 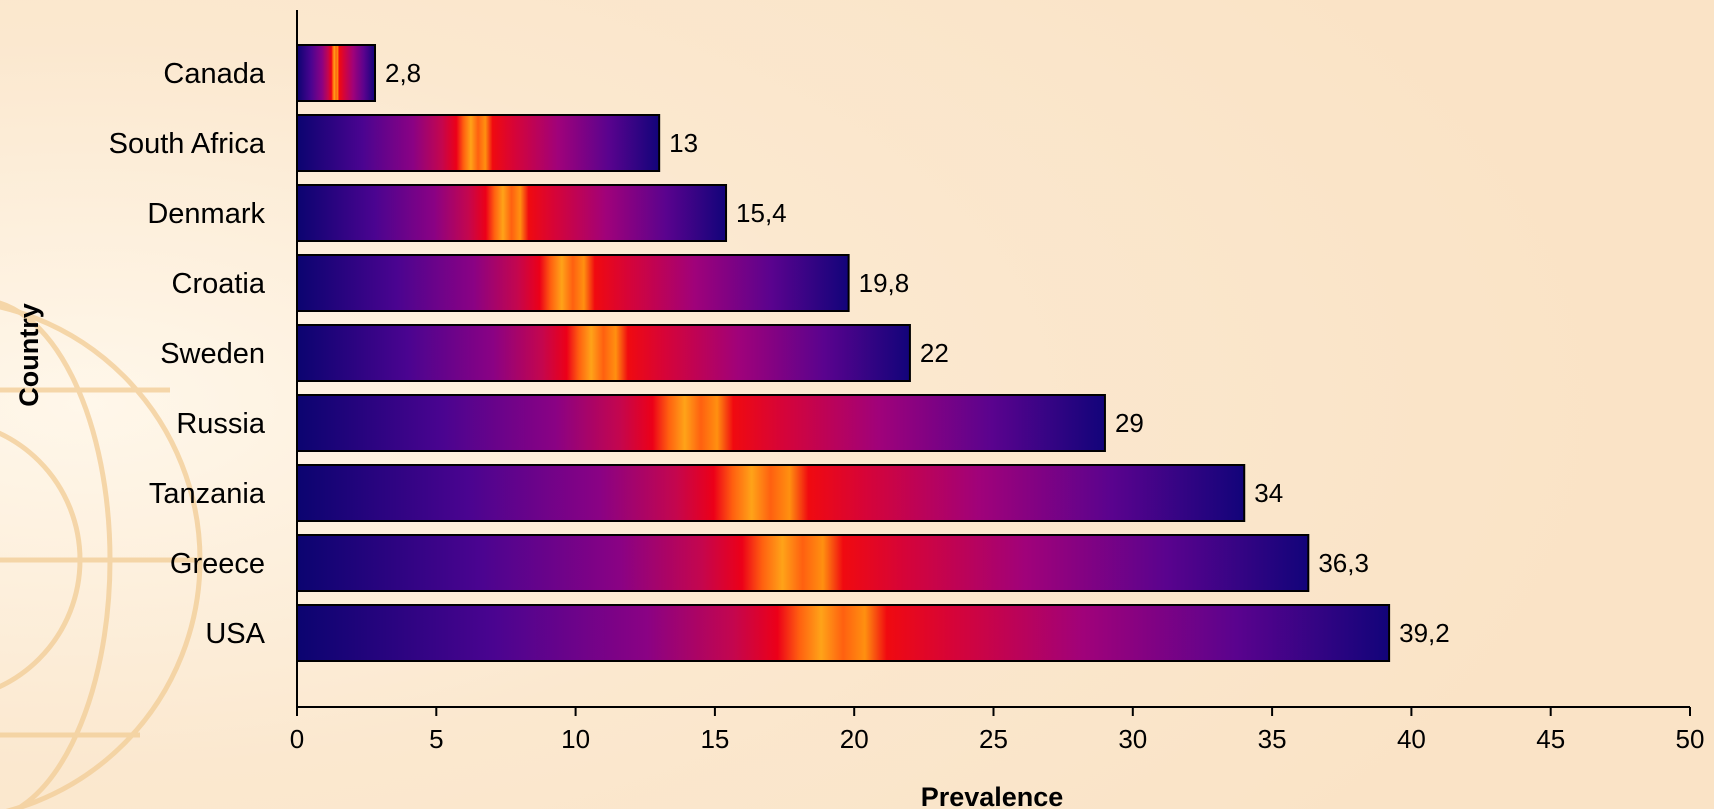 I want to click on x-tick-label: 50, so click(x=1690, y=739).